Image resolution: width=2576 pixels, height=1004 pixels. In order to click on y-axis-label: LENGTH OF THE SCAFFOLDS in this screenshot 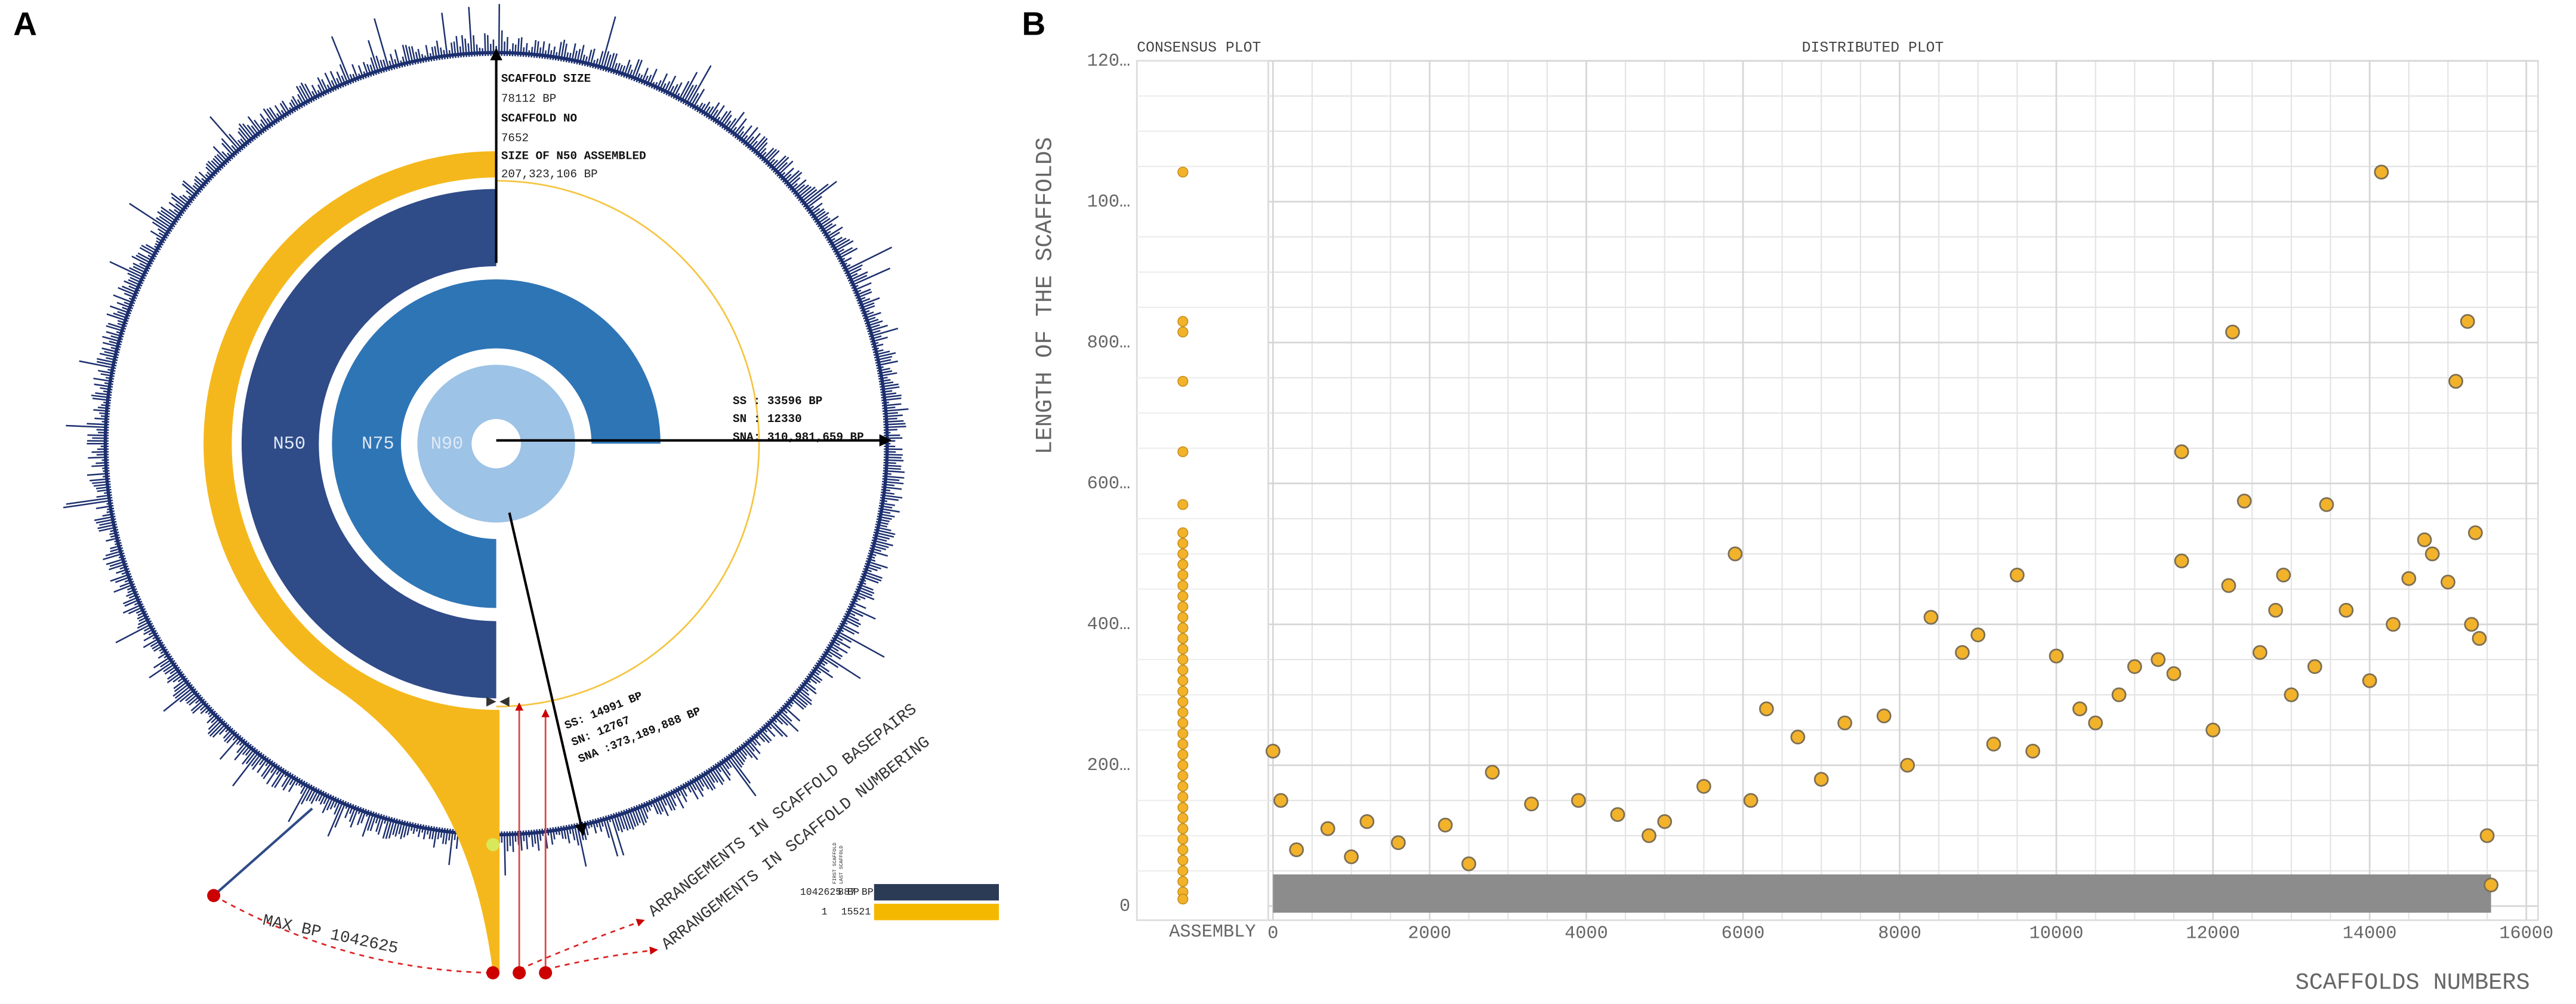, I will do `click(1045, 296)`.